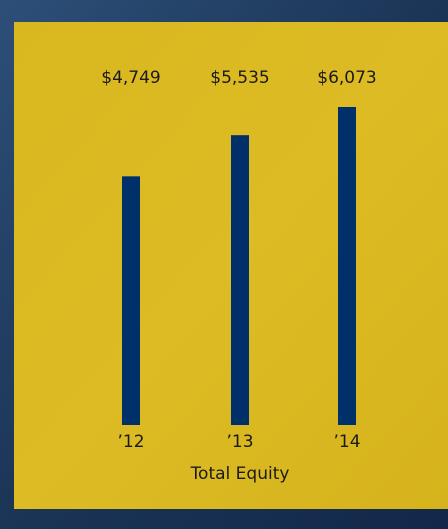 The width and height of the screenshot is (448, 529). What do you see at coordinates (240, 474) in the screenshot?
I see `chart-title: Total Equity` at bounding box center [240, 474].